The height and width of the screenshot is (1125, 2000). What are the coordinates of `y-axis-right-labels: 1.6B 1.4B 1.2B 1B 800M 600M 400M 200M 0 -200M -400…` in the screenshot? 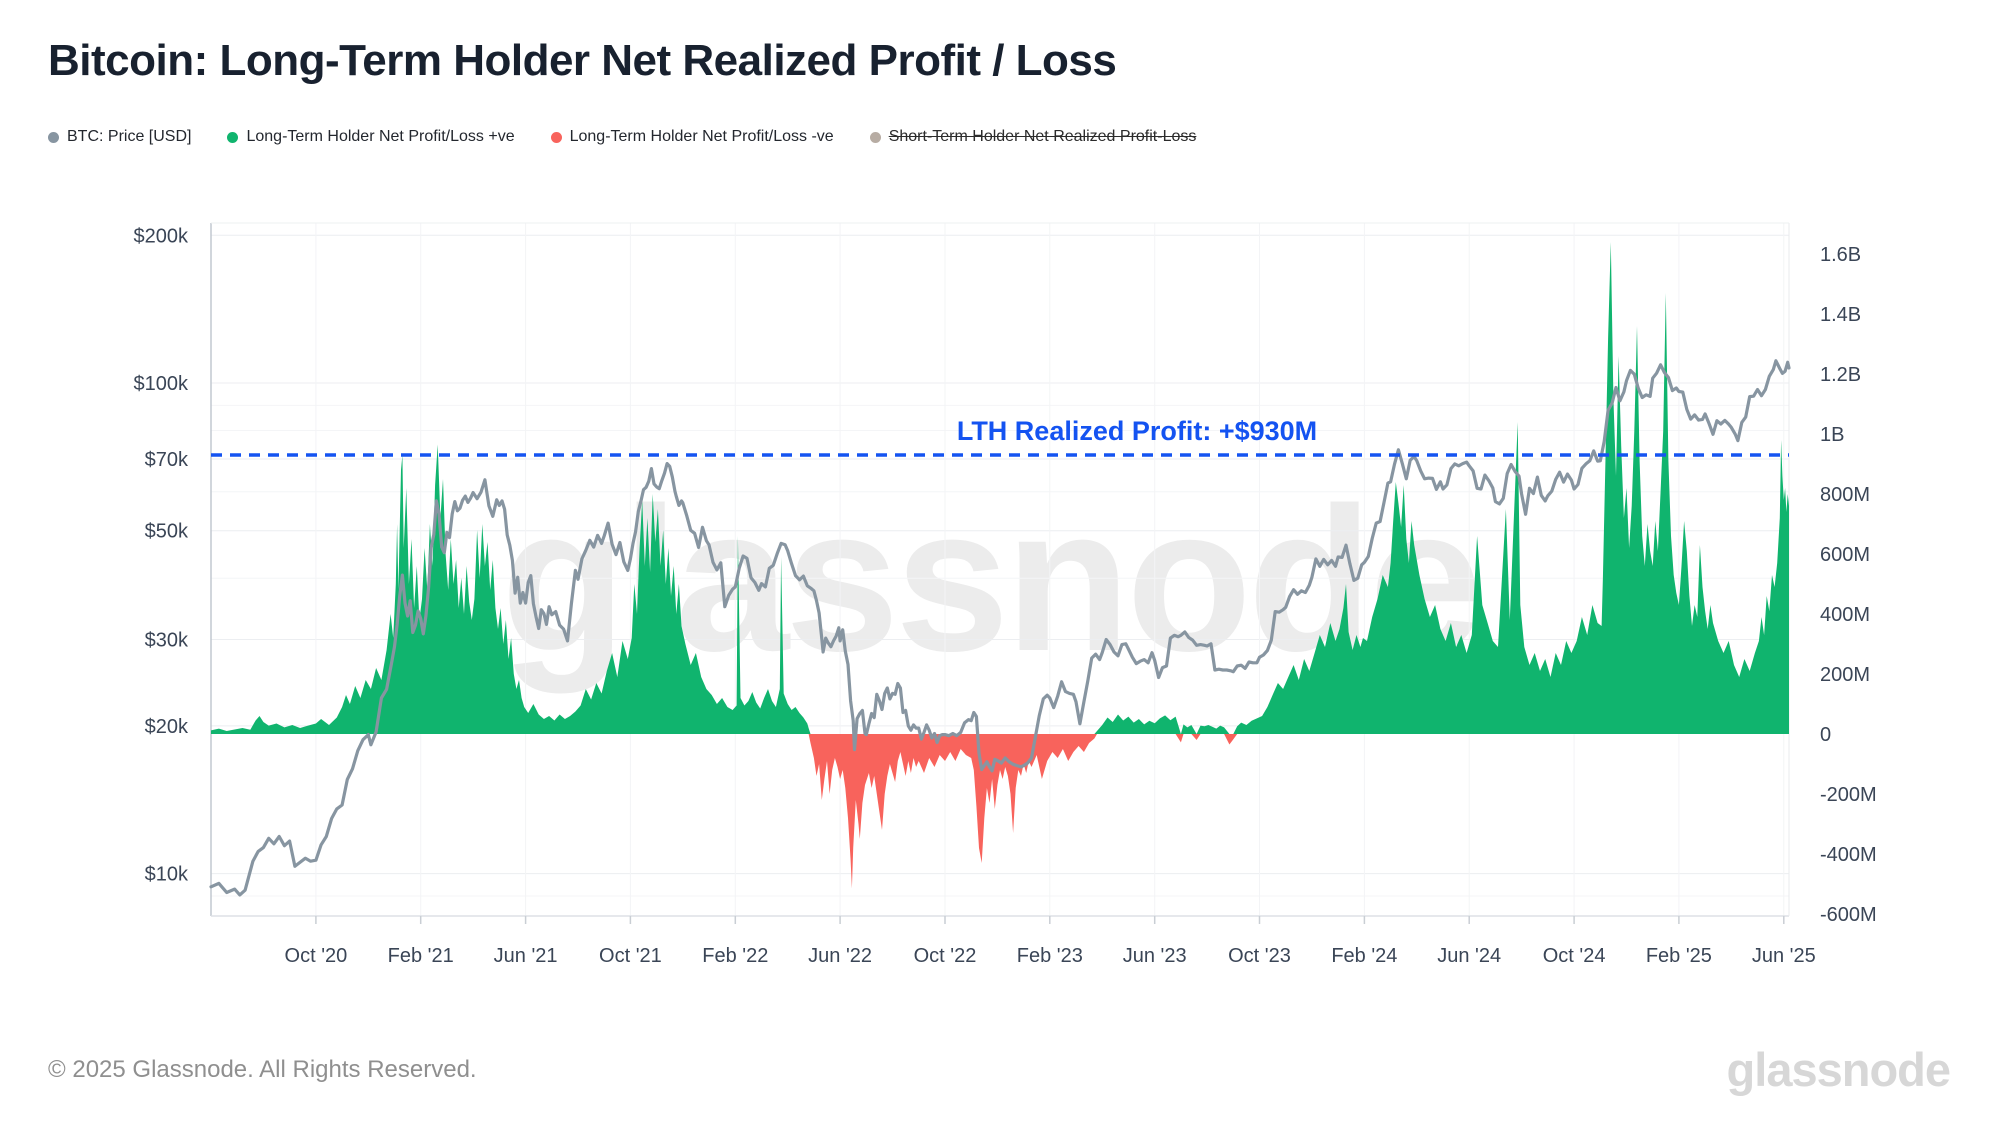 It's located at (1848, 585).